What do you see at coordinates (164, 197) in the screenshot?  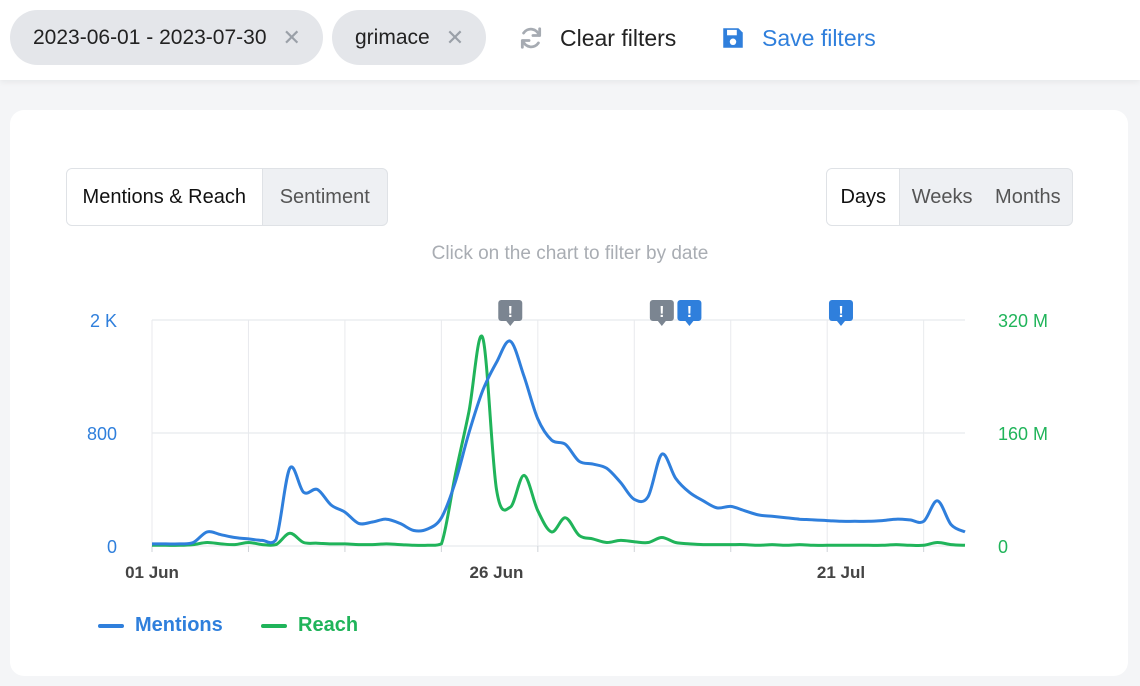 I see `tab-mentions-reach: Mentions & Reach` at bounding box center [164, 197].